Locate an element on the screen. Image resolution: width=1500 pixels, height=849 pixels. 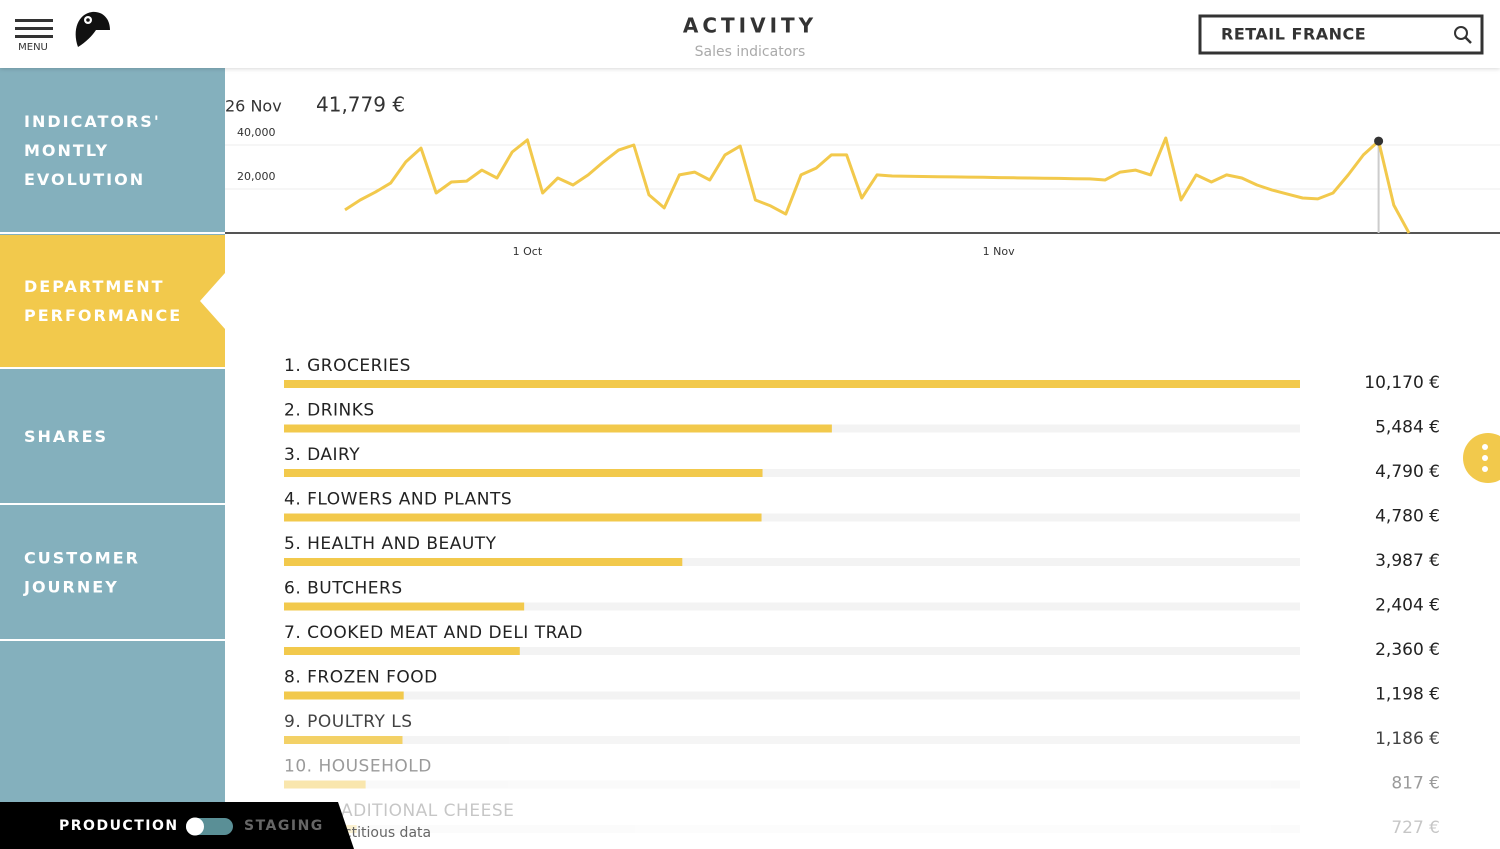
x-tick-label: 1 Nov is located at coordinates (999, 251).